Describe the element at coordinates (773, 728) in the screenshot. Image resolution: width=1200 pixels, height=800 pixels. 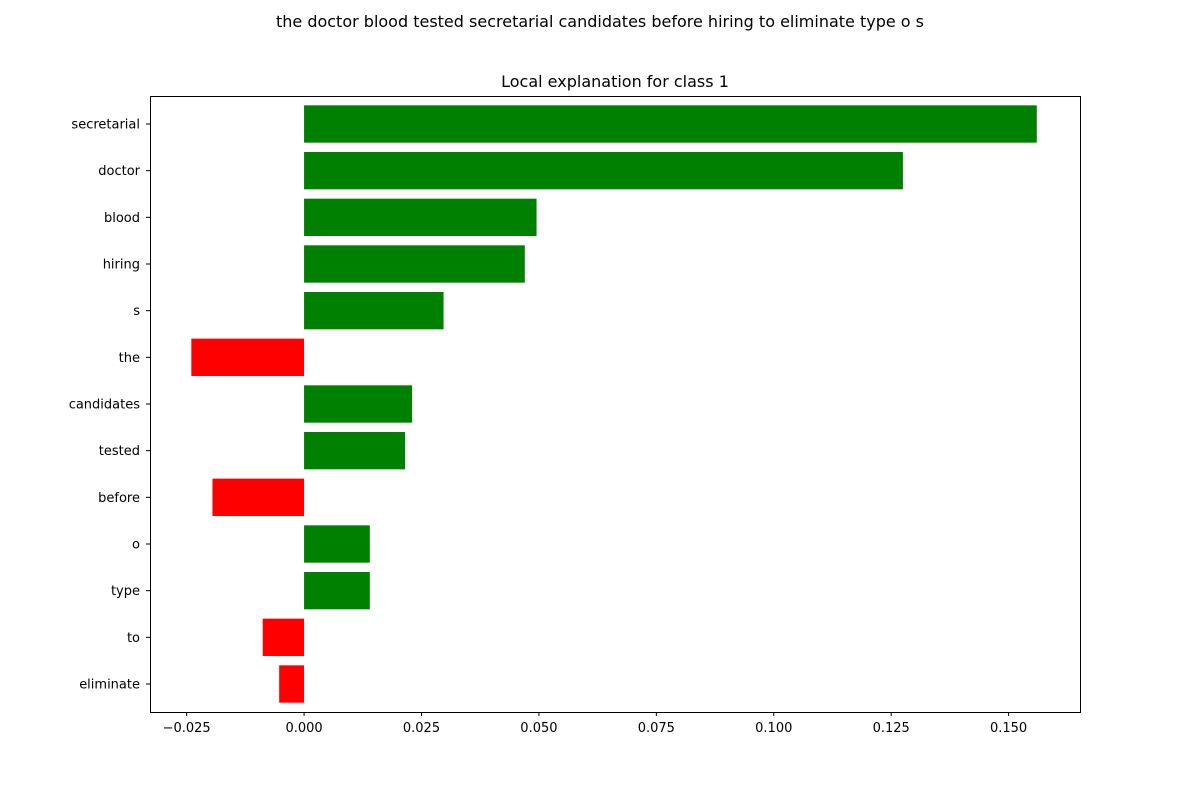
I see `x-tick-label: 0.100` at that location.